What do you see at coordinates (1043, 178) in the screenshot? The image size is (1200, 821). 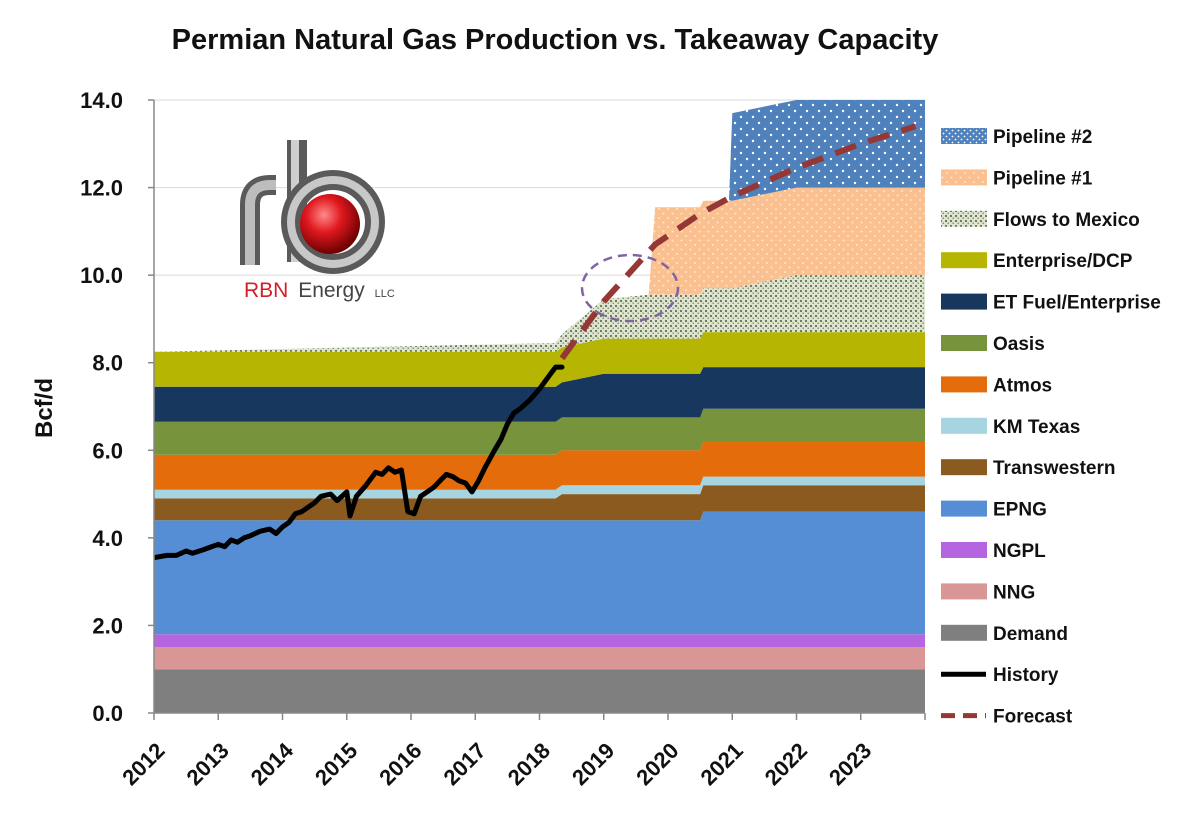 I see `legend-label: Pipeline #1` at bounding box center [1043, 178].